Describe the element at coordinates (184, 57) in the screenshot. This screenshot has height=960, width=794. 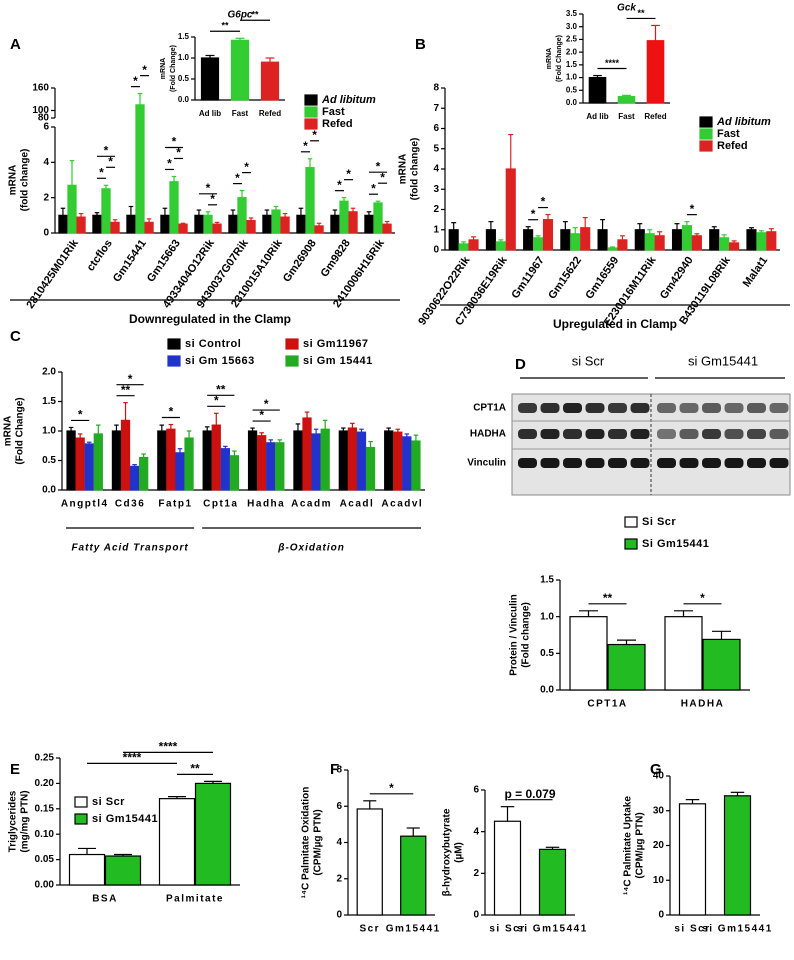
I see `y-tick-label: 1.0` at that location.